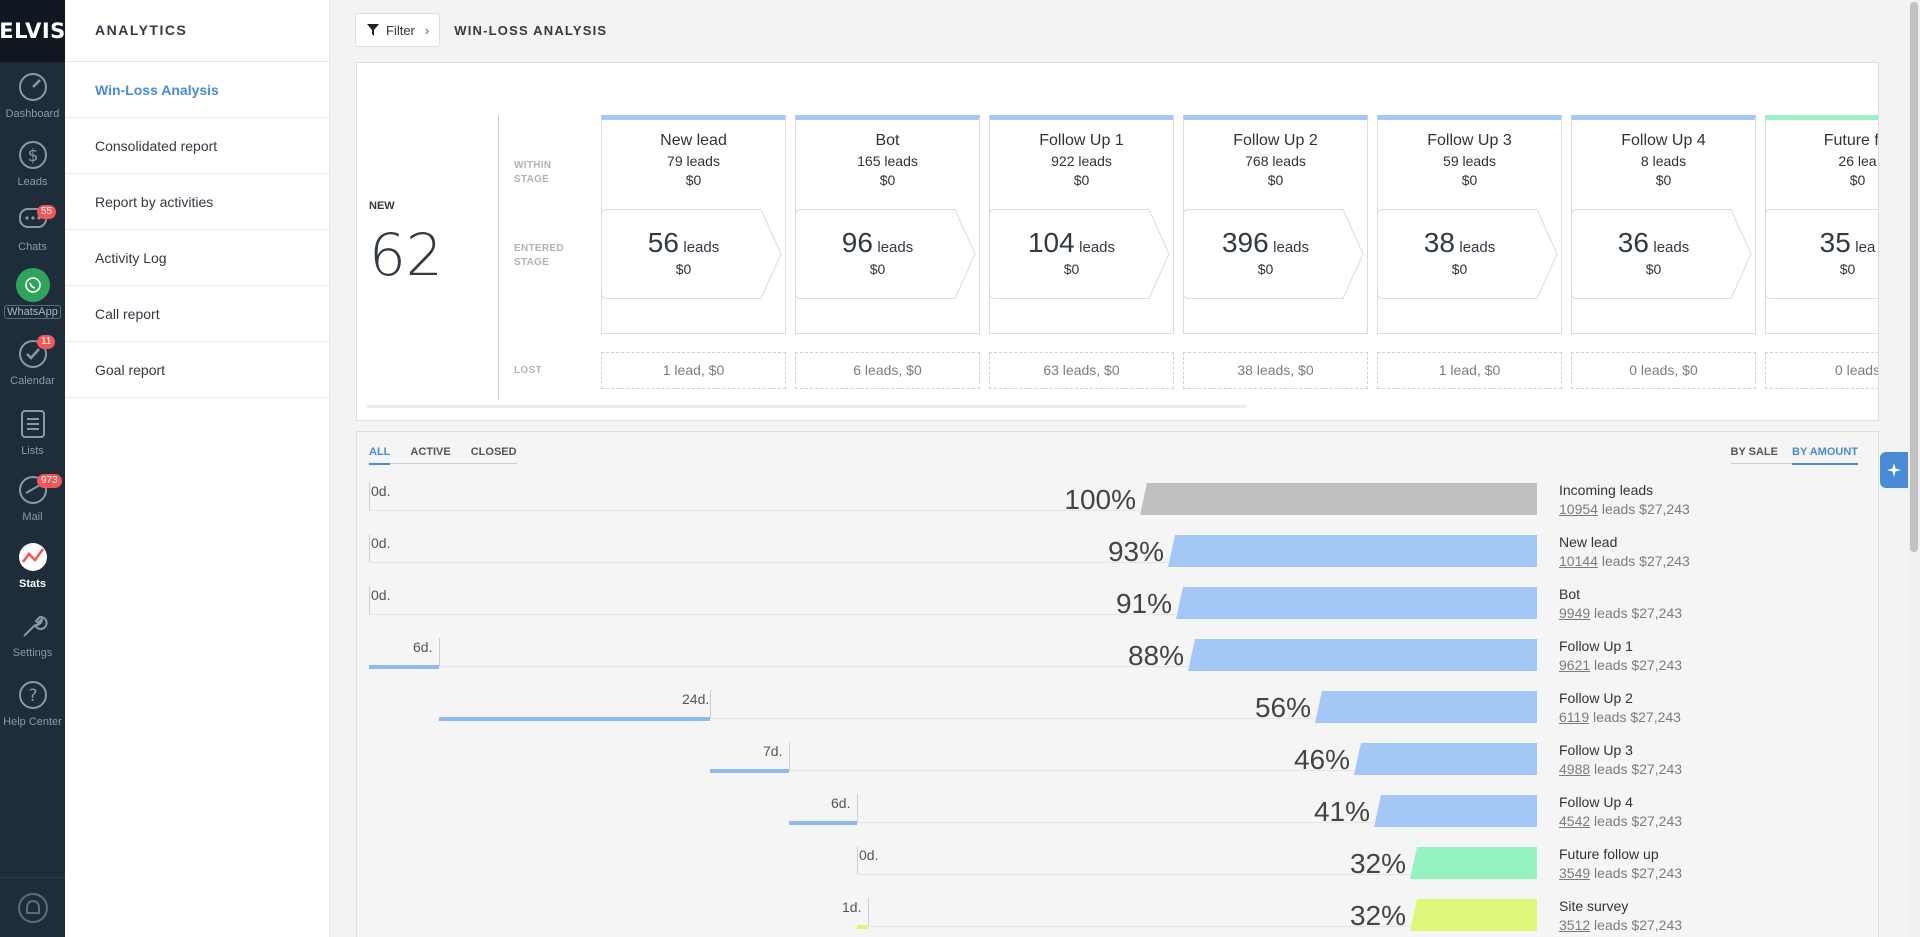 The image size is (1920, 937). Describe the element at coordinates (1575, 925) in the screenshot. I see `lead-count-link: 3512` at that location.